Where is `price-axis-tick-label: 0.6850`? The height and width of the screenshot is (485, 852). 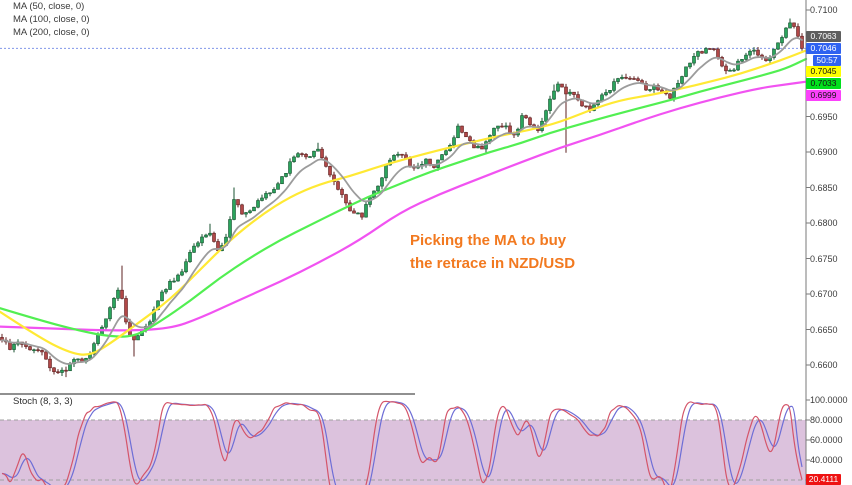 price-axis-tick-label: 0.6850 is located at coordinates (824, 187).